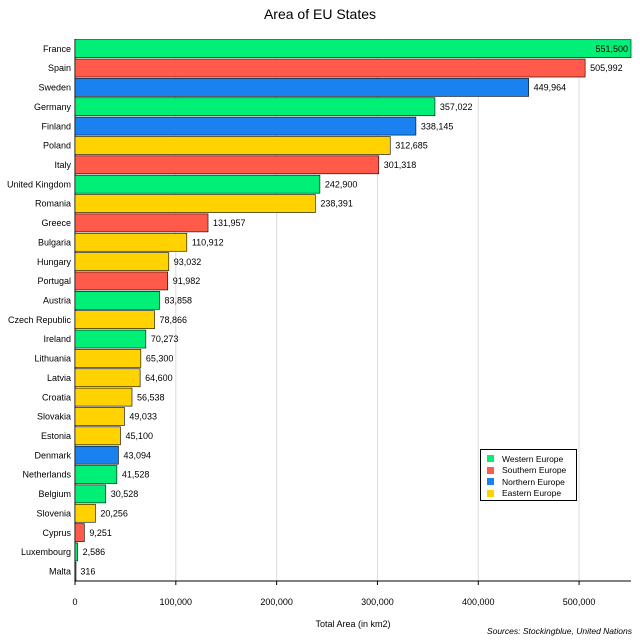  Describe the element at coordinates (96, 455) in the screenshot. I see `bar-denmark` at that location.